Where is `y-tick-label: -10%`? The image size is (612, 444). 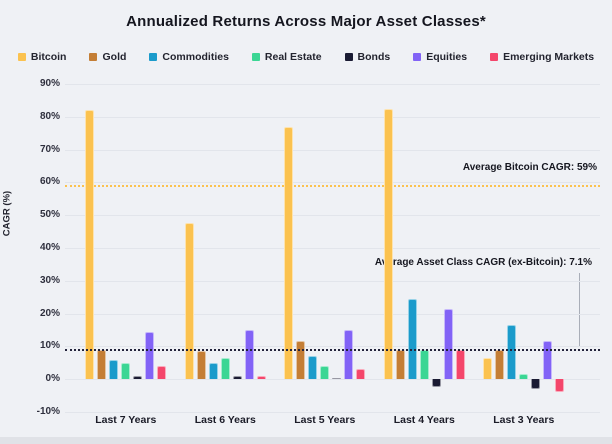 y-tick-label: -10% is located at coordinates (48, 411).